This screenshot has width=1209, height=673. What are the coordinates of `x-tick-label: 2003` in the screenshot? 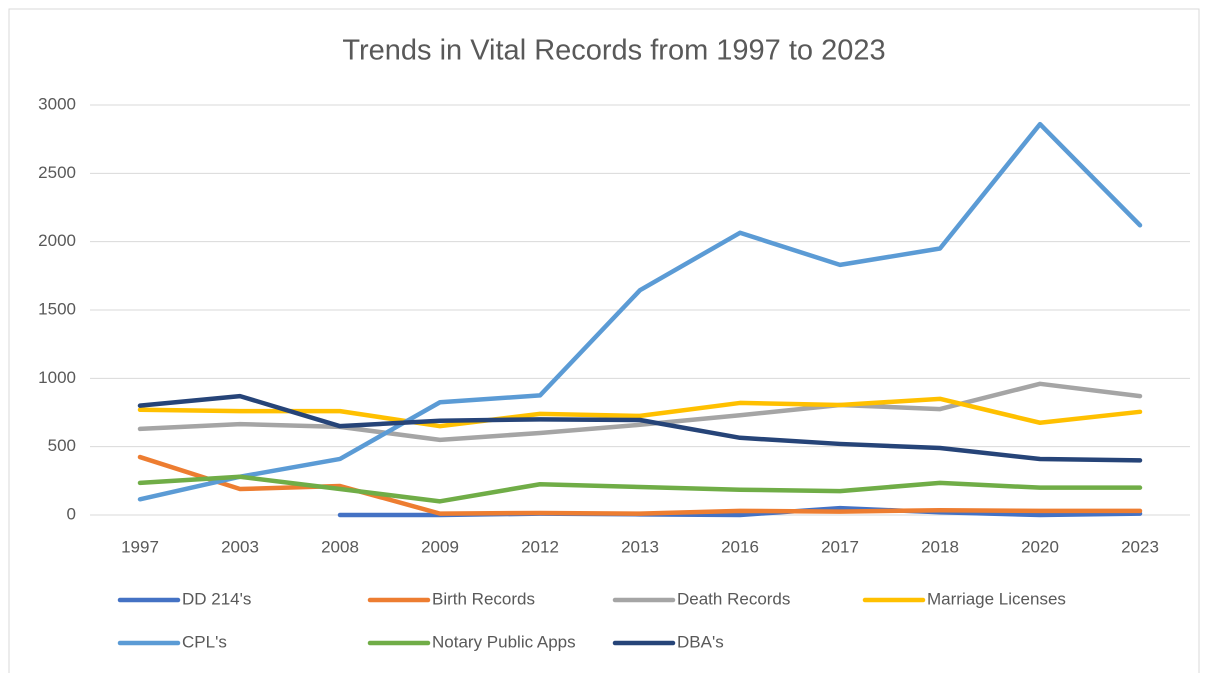 It's located at (240, 546).